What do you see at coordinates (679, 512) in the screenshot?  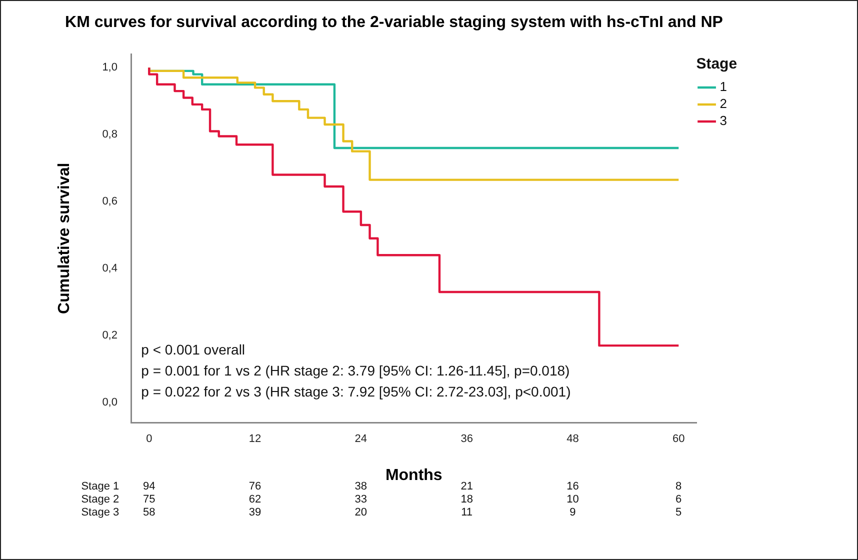 I see `text: 5` at bounding box center [679, 512].